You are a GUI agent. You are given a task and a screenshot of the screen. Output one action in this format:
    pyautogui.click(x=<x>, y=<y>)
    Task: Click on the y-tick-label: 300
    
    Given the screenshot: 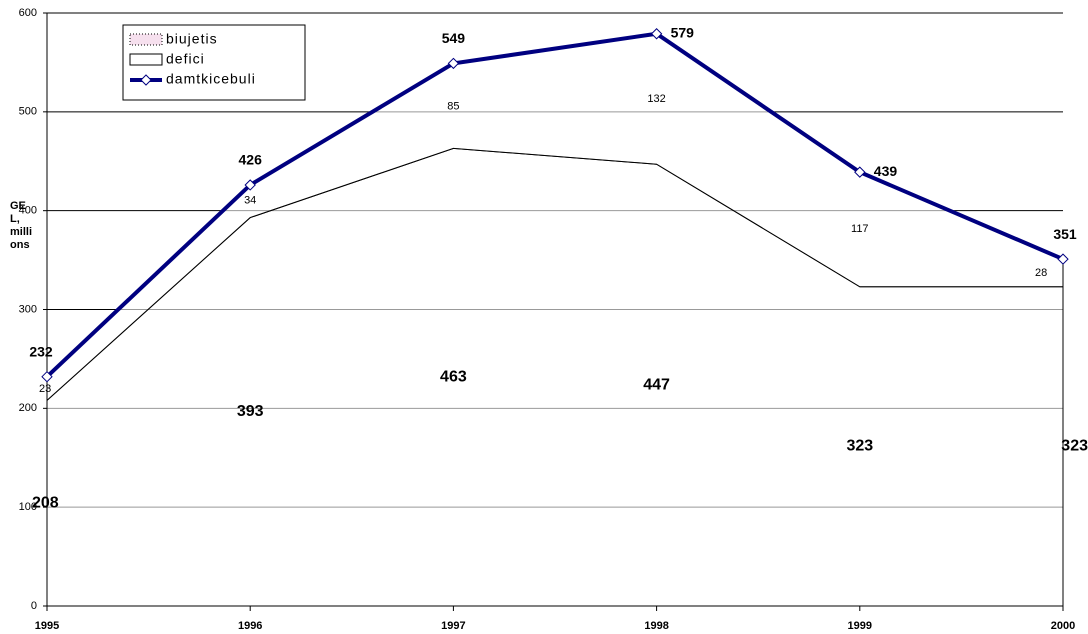 What is the action you would take?
    pyautogui.click(x=28, y=309)
    